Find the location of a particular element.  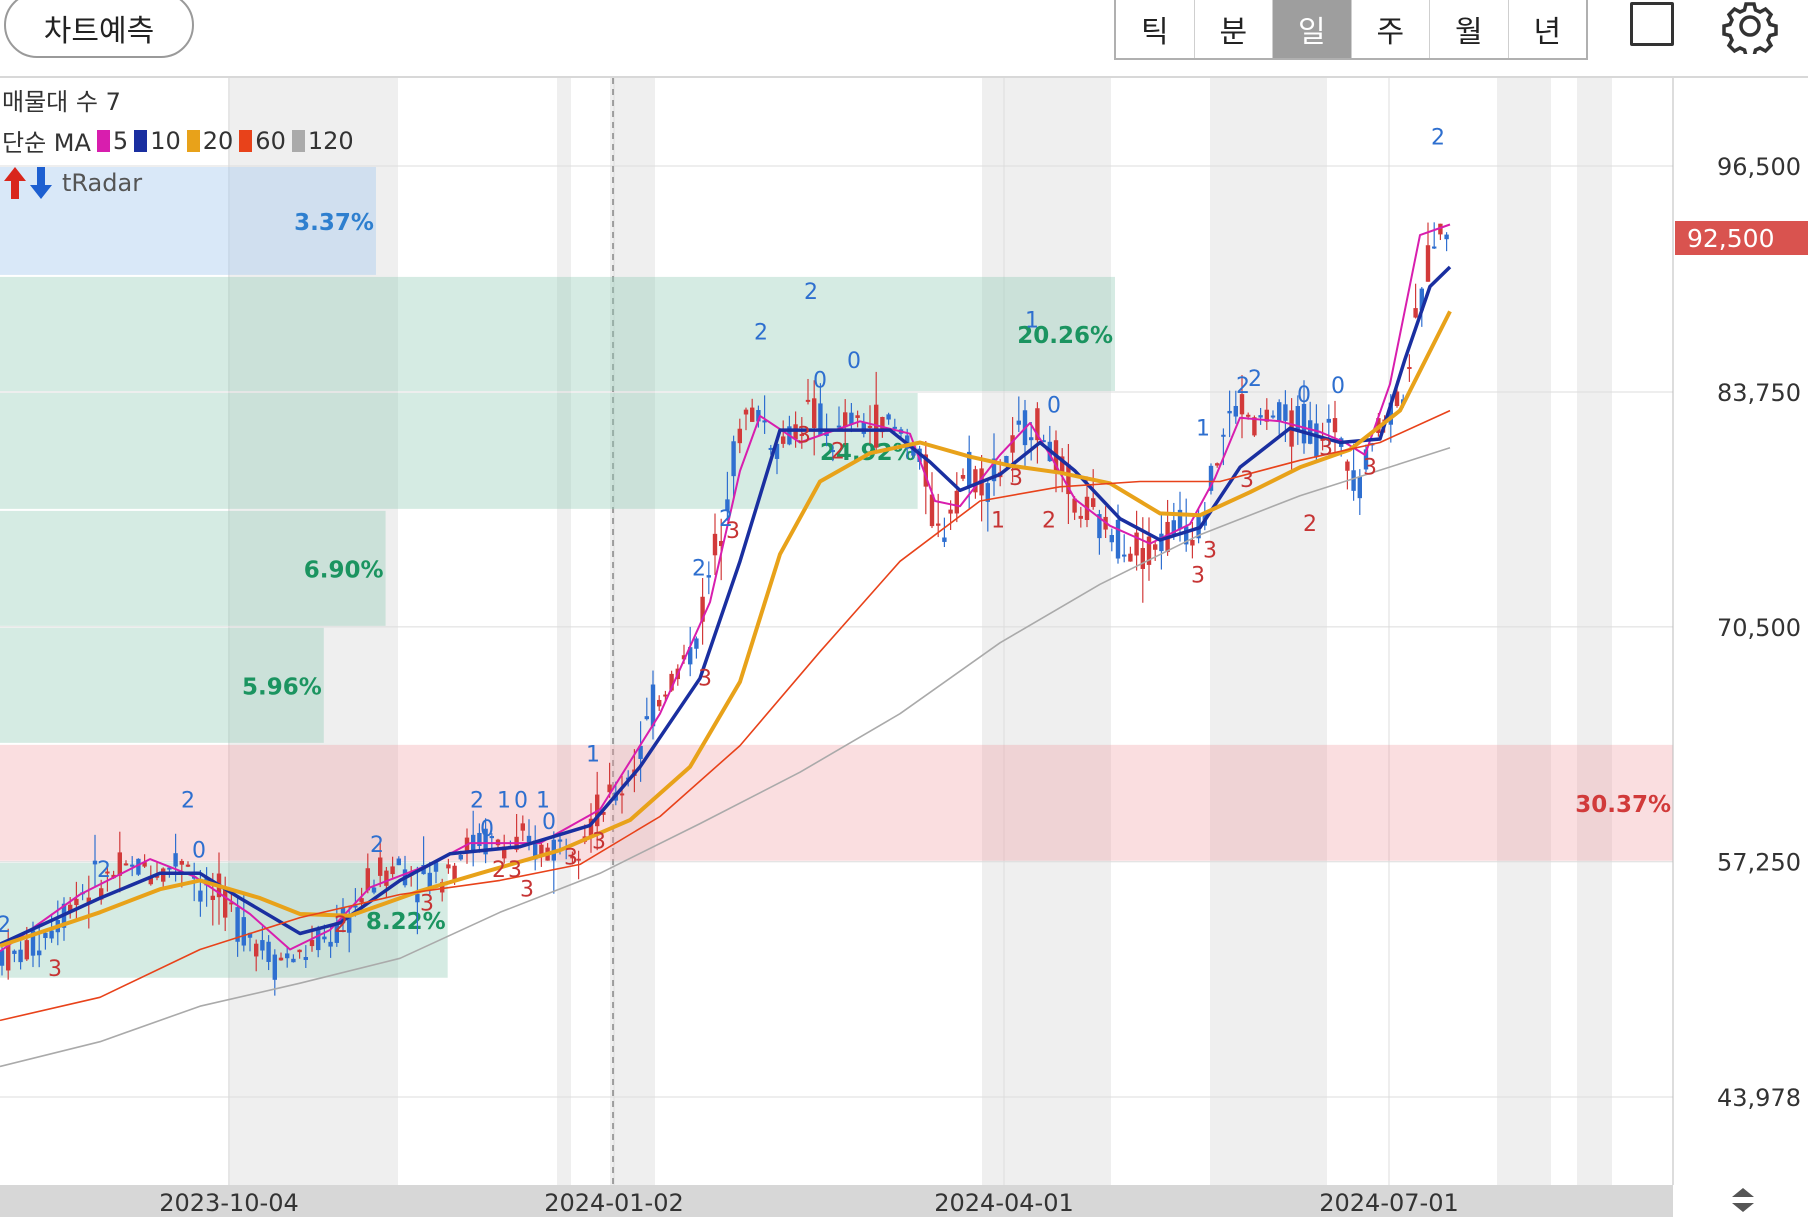

volume-profile-pct: 6.90% is located at coordinates (344, 570).